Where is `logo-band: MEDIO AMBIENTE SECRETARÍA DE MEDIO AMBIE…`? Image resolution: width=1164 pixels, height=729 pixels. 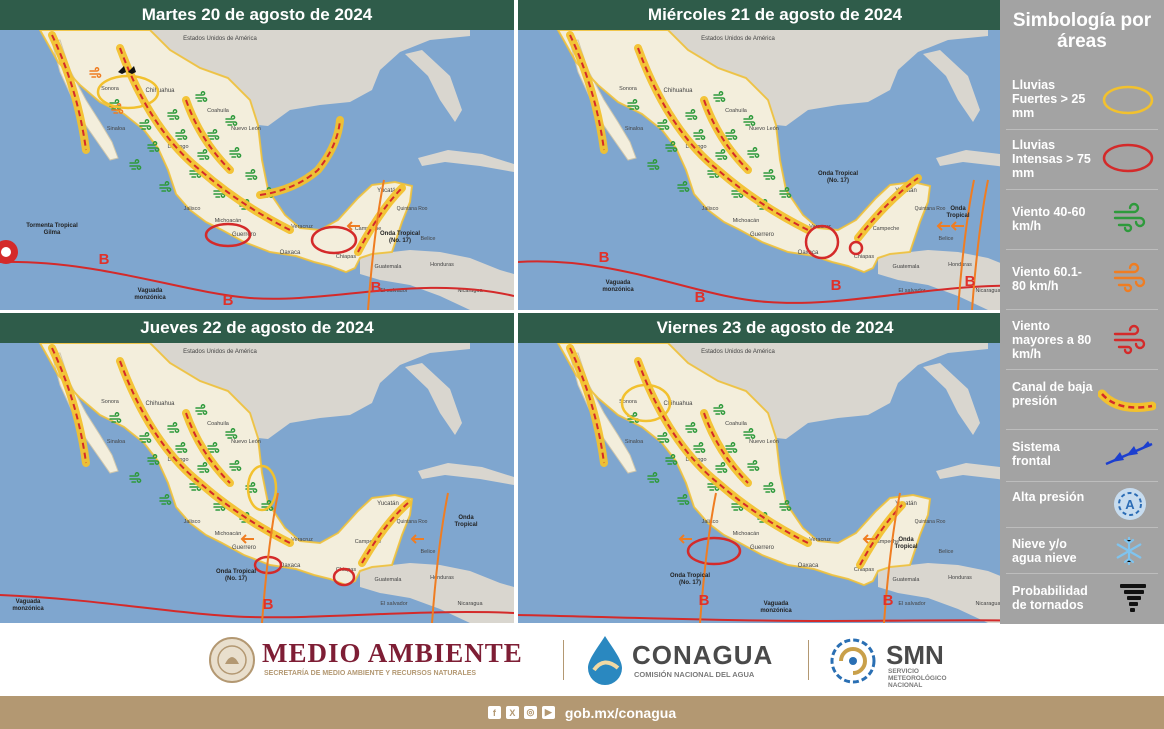
logo-band: MEDIO AMBIENTE SECRETARÍA DE MEDIO AMBIE… is located at coordinates (582, 660).